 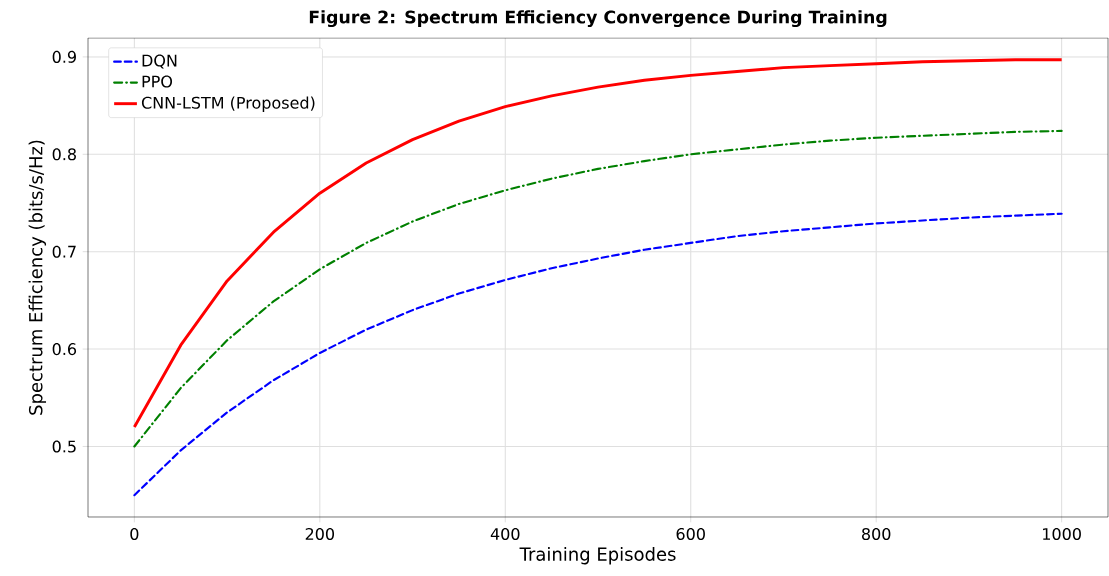 I want to click on x-axis-title: Training Episodes, so click(x=597, y=555).